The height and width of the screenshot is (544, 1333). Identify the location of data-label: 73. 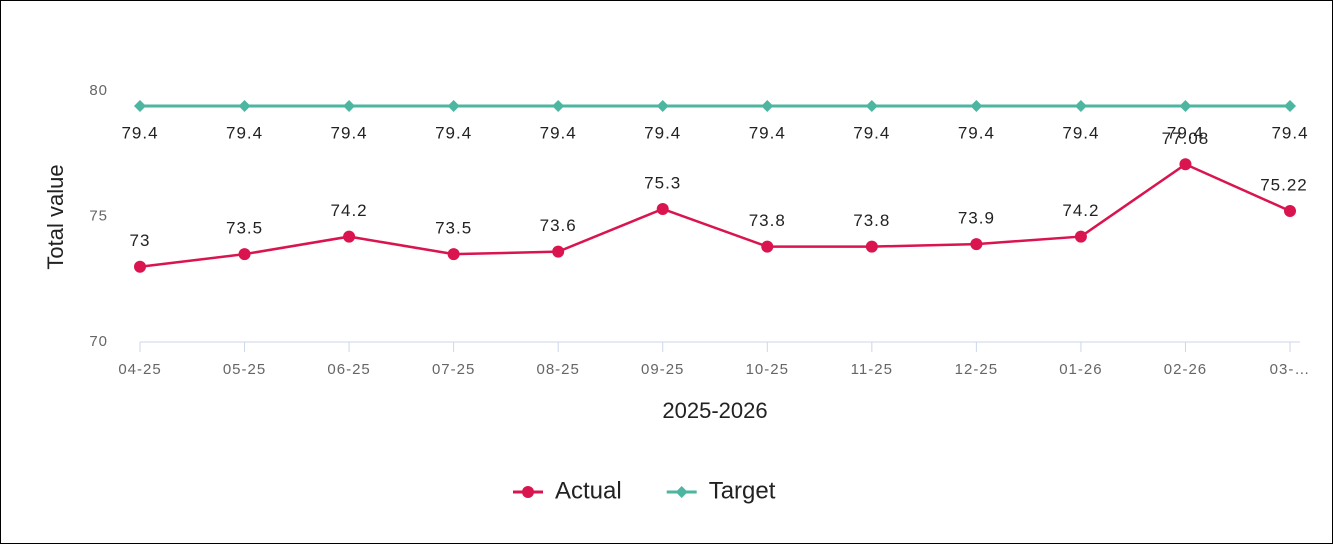
(140, 240).